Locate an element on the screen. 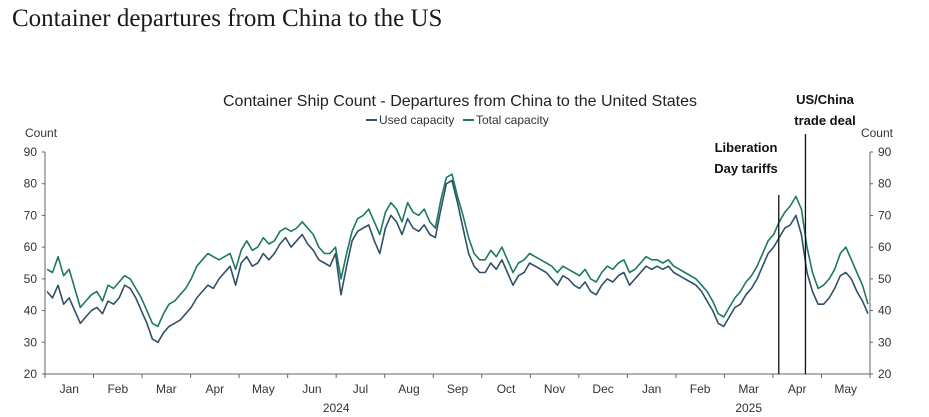  legend-label-total: Total capacity is located at coordinates (512, 120).